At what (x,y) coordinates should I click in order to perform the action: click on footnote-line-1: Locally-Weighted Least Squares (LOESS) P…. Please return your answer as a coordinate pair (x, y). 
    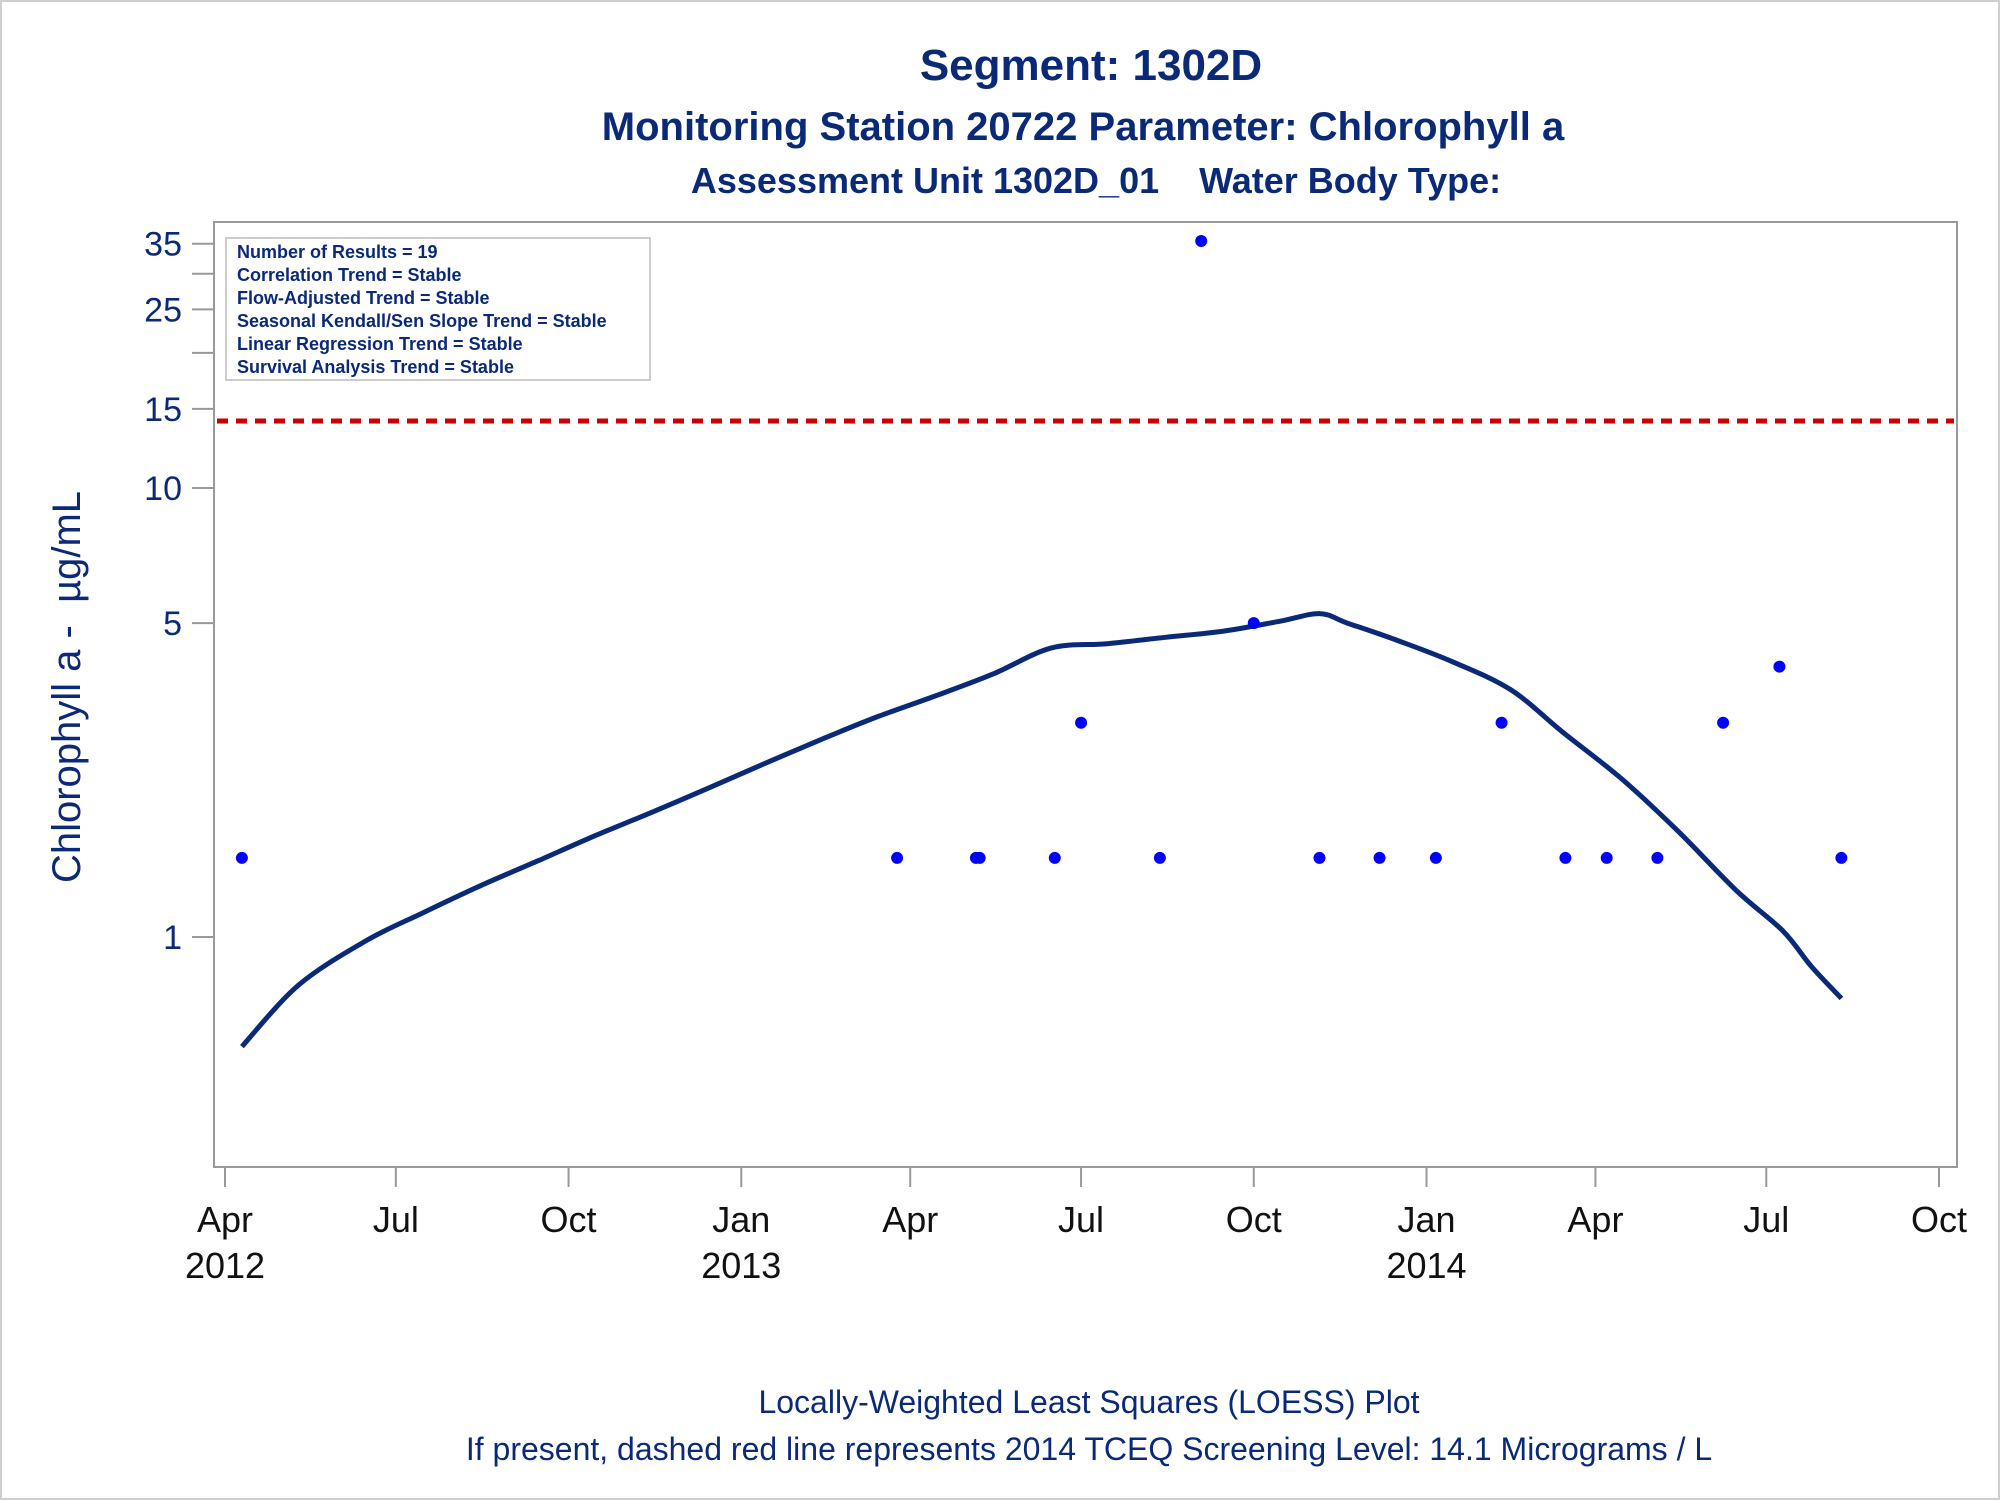
    Looking at the image, I should click on (1088, 1402).